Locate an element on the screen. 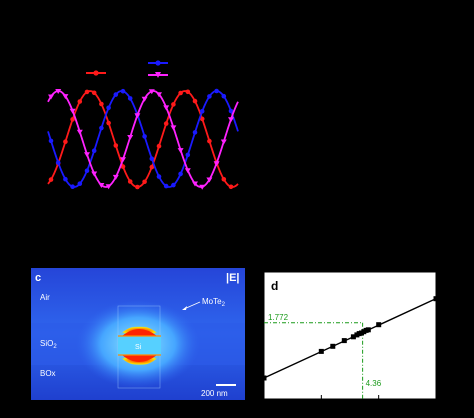 The width and height of the screenshot is (474, 418). sio2-label-sub: 2 is located at coordinates (55, 347).